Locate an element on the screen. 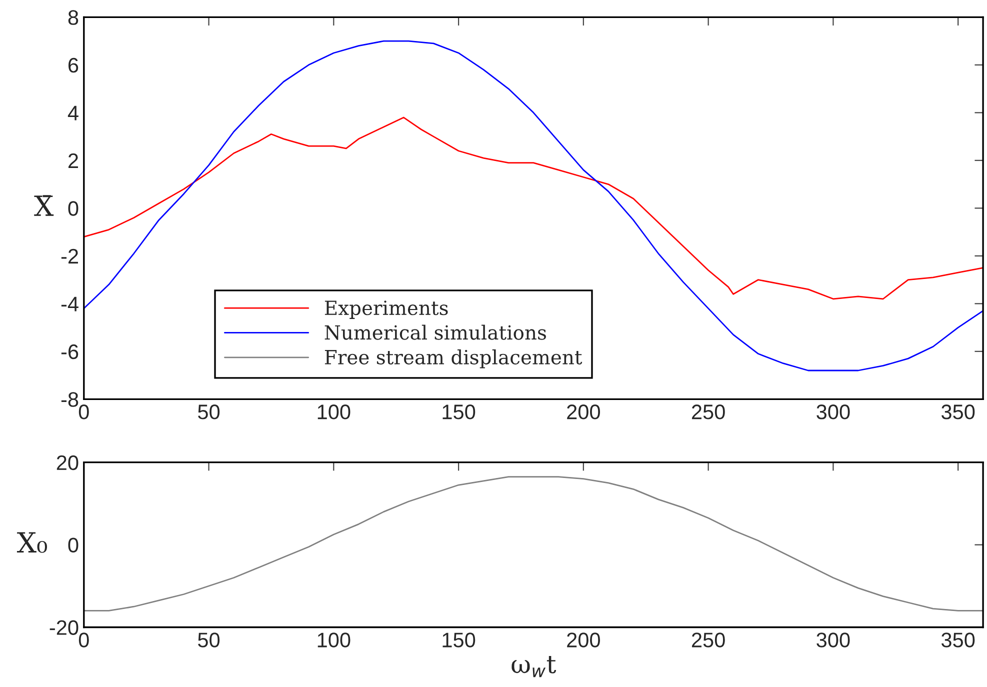  y-tick-label: 20 is located at coordinates (67, 462).